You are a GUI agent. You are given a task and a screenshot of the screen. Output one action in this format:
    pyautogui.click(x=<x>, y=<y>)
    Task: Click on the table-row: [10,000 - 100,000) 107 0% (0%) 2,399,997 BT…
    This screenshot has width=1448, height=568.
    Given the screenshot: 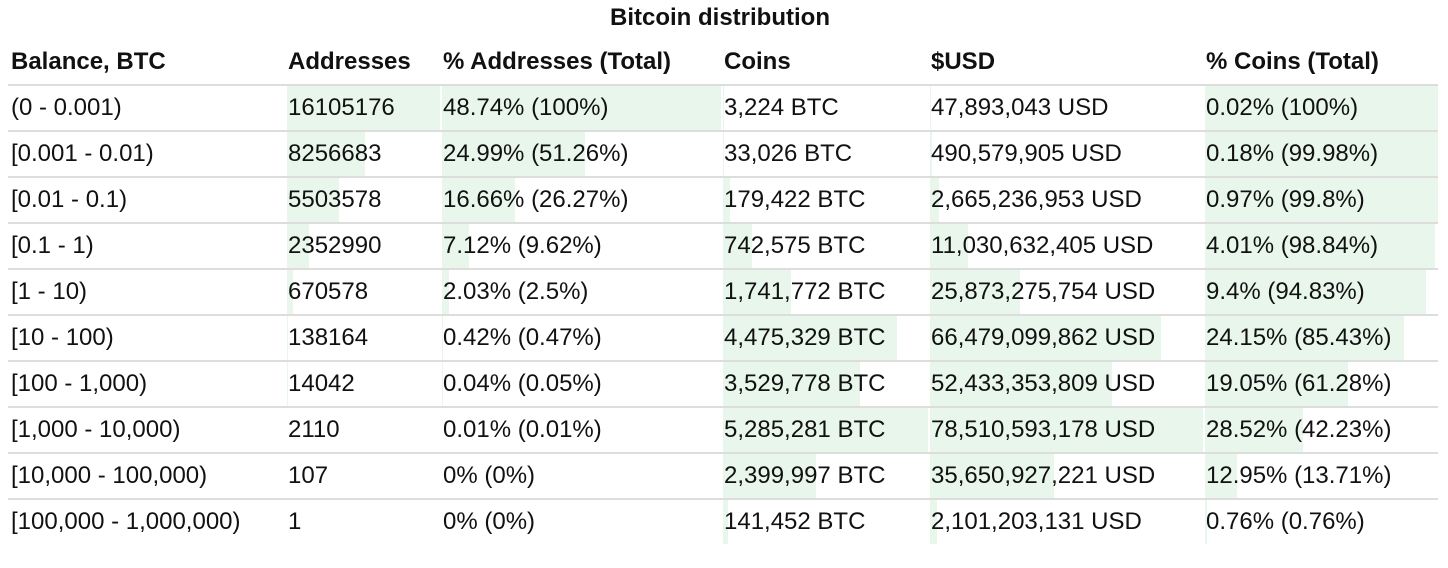 What is the action you would take?
    pyautogui.click(x=723, y=476)
    